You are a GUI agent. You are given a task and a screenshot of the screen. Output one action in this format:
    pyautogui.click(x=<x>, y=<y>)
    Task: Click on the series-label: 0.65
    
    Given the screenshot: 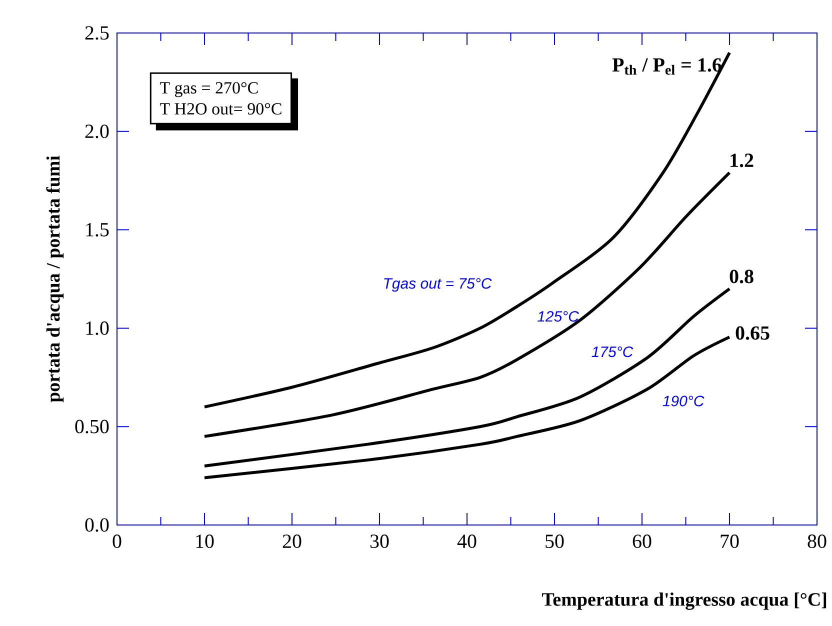 What is the action you would take?
    pyautogui.click(x=753, y=333)
    